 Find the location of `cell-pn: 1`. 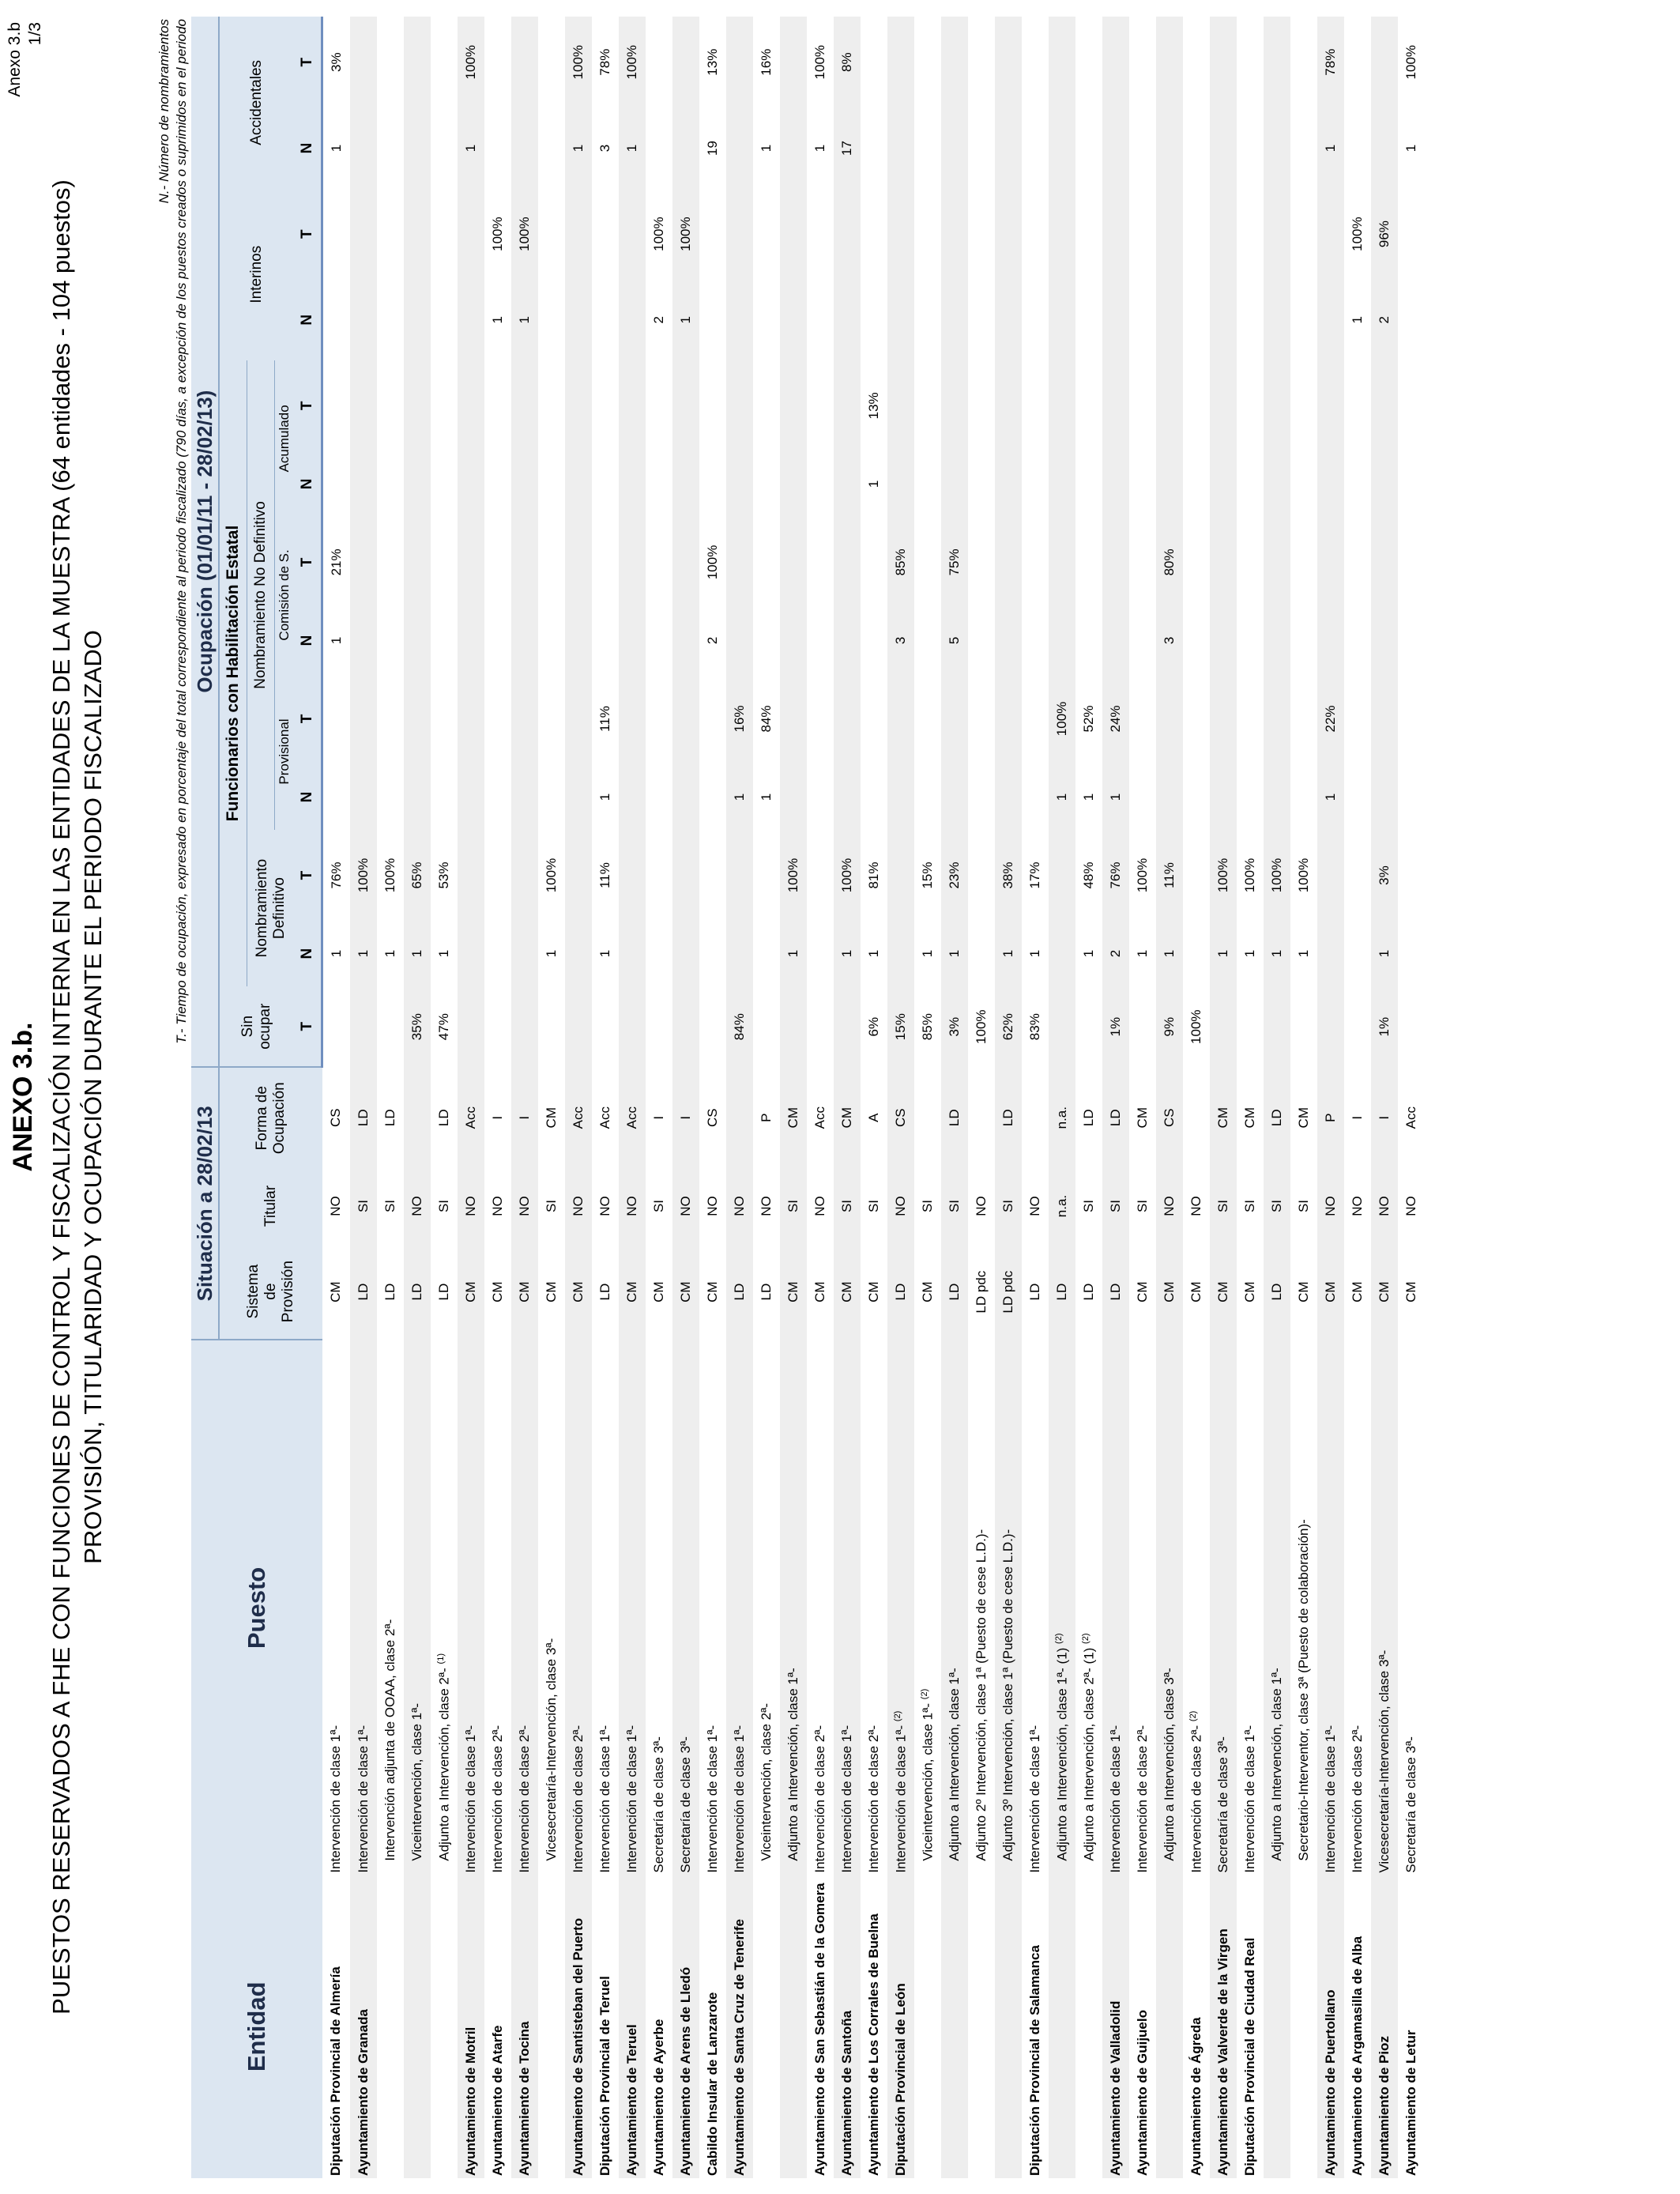

cell-pn: 1 is located at coordinates (1115, 797).